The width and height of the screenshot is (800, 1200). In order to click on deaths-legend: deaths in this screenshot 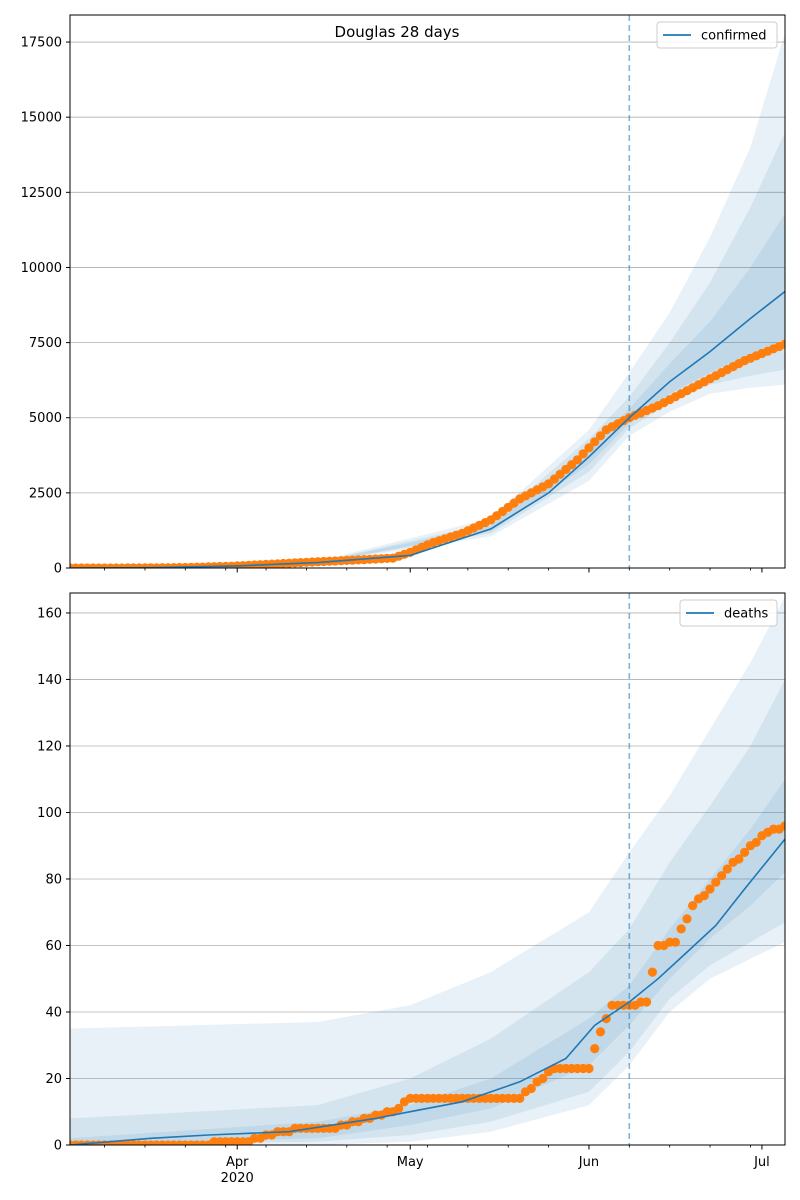, I will do `click(728, 613)`.